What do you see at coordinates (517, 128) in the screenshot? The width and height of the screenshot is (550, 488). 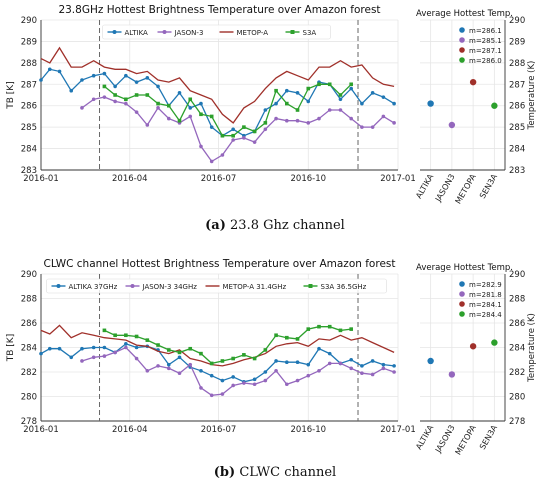 I see `y-tick-label: 285` at bounding box center [517, 128].